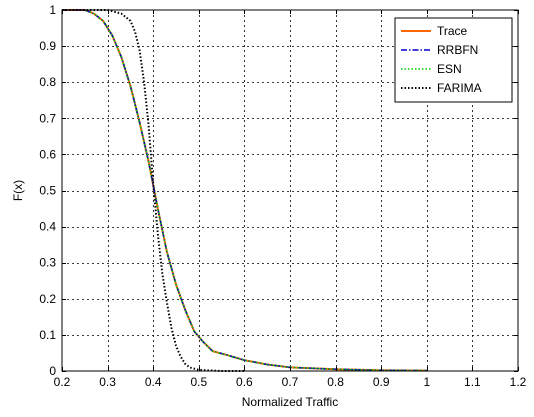  What do you see at coordinates (47, 335) in the screenshot?
I see `y-tick-label: 0.1` at bounding box center [47, 335].